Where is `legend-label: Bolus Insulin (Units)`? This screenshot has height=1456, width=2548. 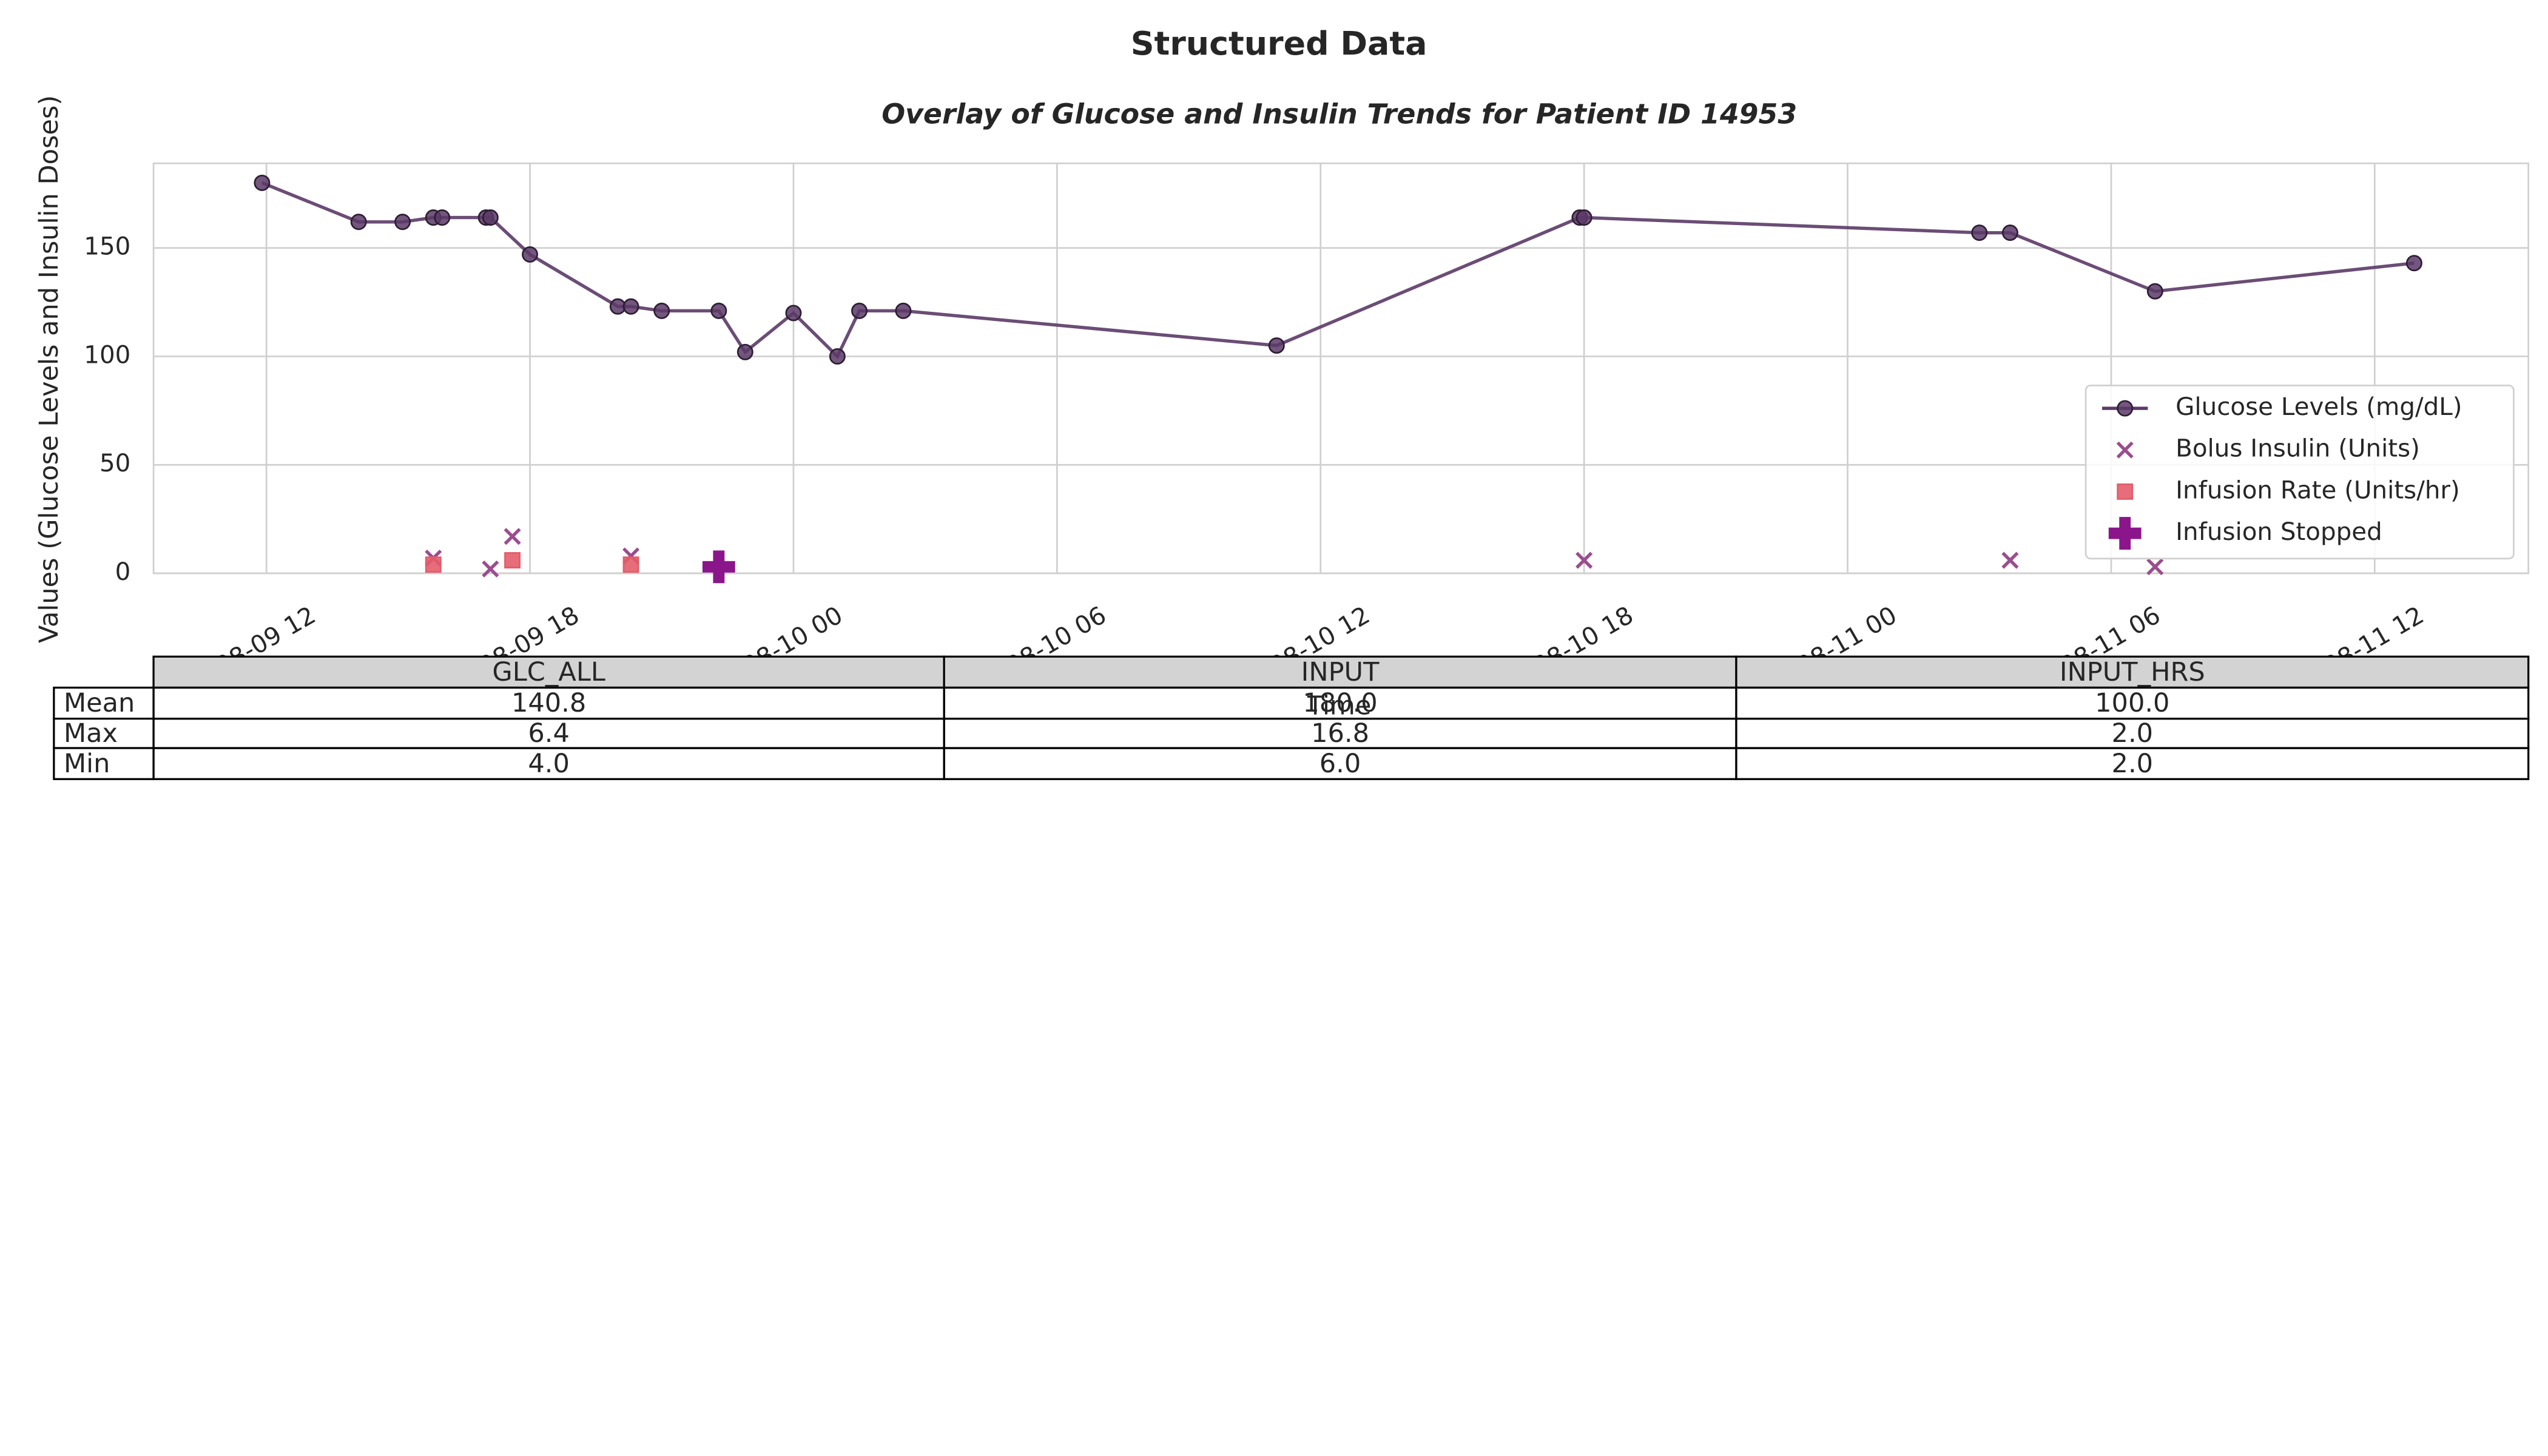 legend-label: Bolus Insulin (Units) is located at coordinates (2298, 448).